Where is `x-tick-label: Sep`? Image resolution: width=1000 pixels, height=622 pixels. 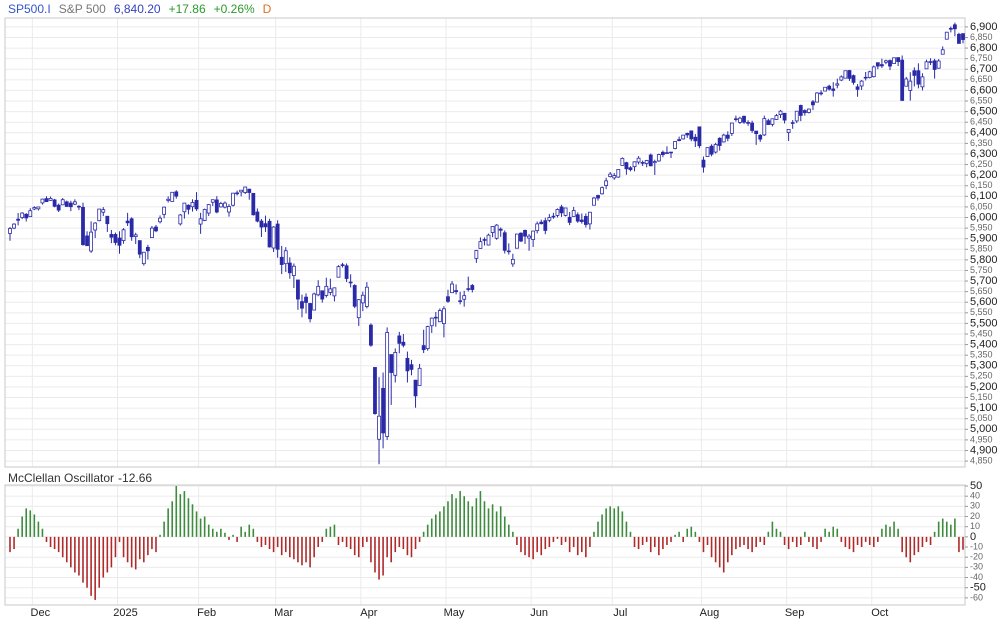 x-tick-label: Sep is located at coordinates (795, 613).